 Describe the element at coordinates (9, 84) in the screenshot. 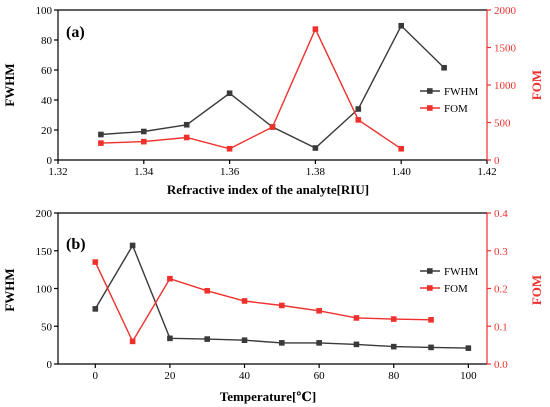

I see `panel-a-y-axis-title: FWHM` at that location.